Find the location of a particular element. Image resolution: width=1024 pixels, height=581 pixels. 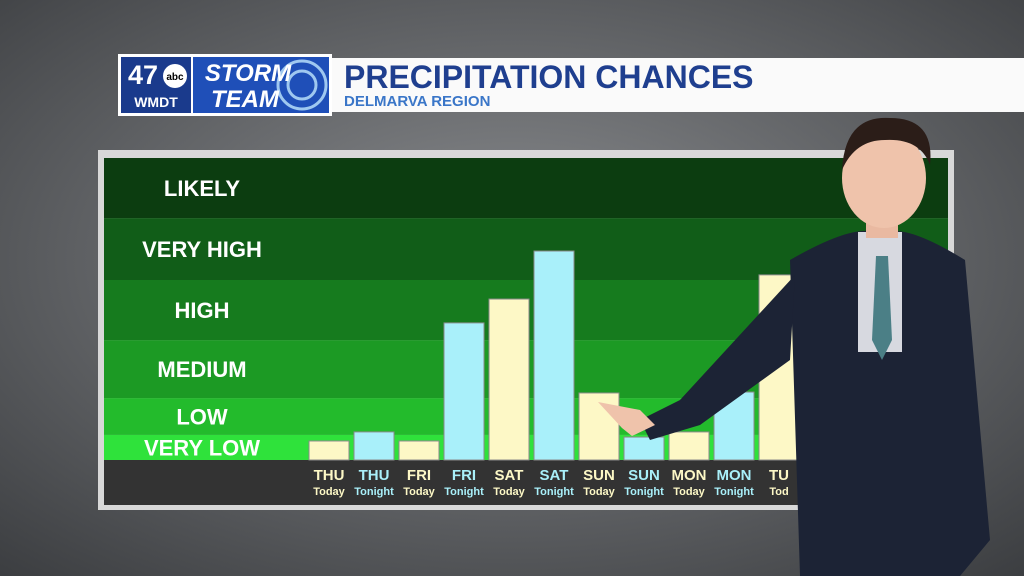

abc-circle is located at coordinates (175, 76).